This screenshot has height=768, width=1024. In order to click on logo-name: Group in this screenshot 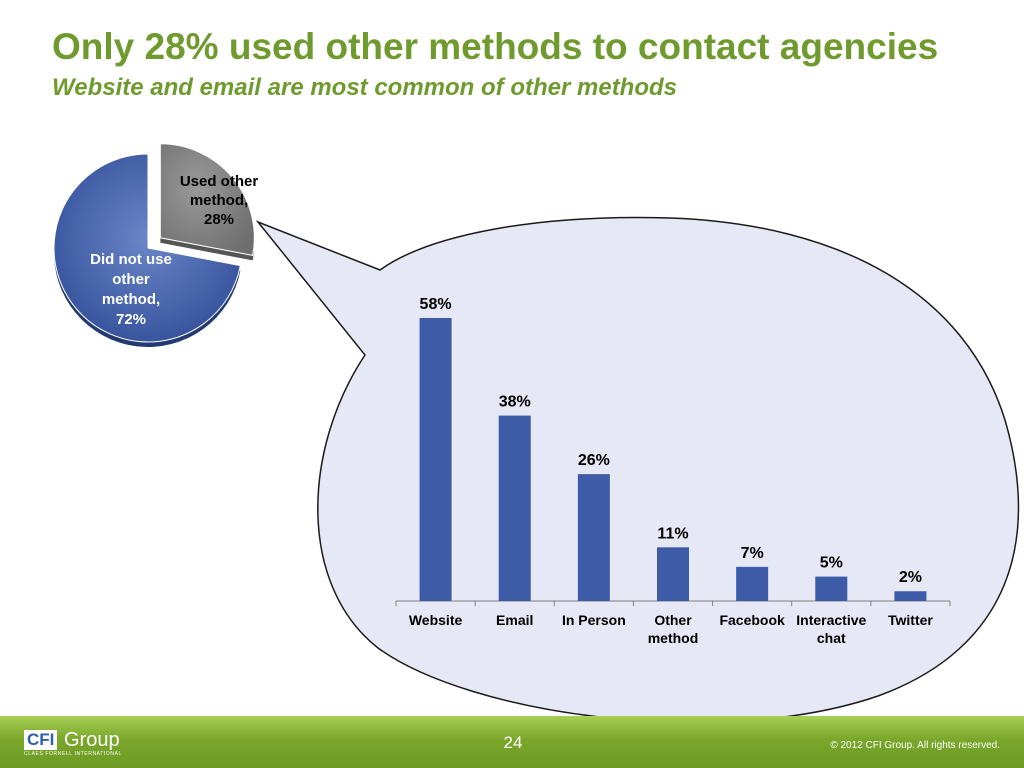, I will do `click(92, 740)`.